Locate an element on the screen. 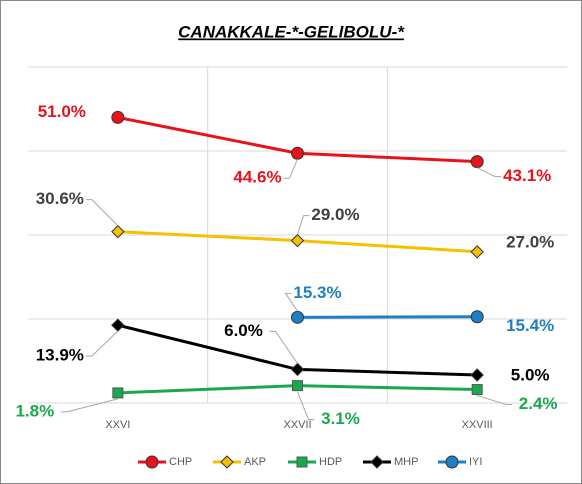 This screenshot has height=484, width=582. series-line is located at coordinates (387, 317).